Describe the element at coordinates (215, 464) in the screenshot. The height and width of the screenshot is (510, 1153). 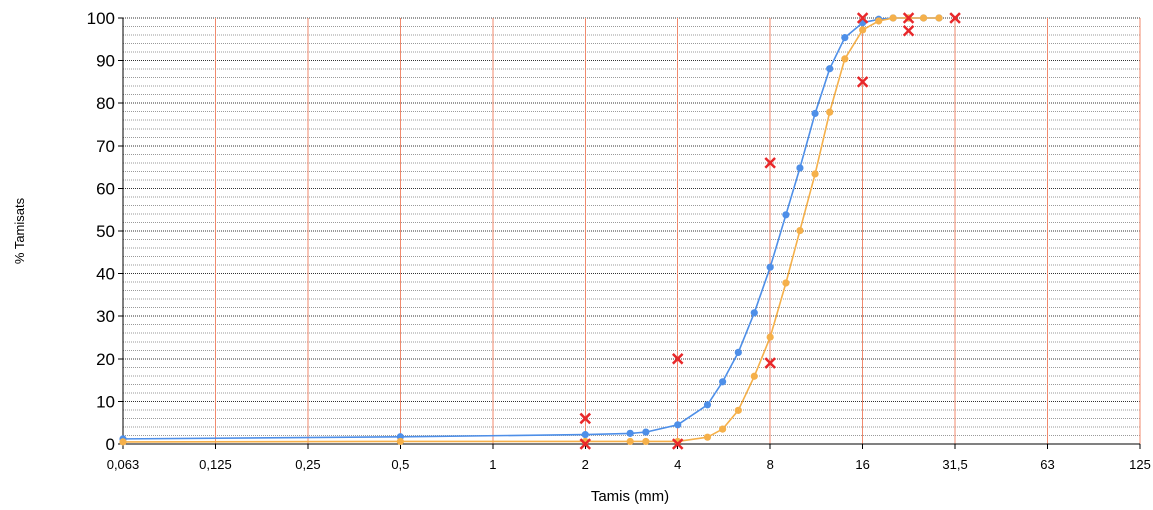
I see `x-tick-label: 0,125` at that location.